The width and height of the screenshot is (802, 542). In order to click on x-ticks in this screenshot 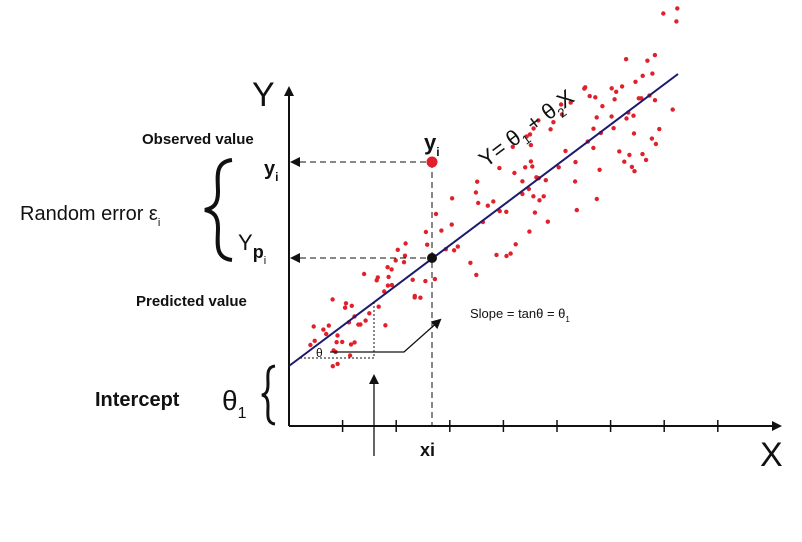, I will do `click(530, 426)`.